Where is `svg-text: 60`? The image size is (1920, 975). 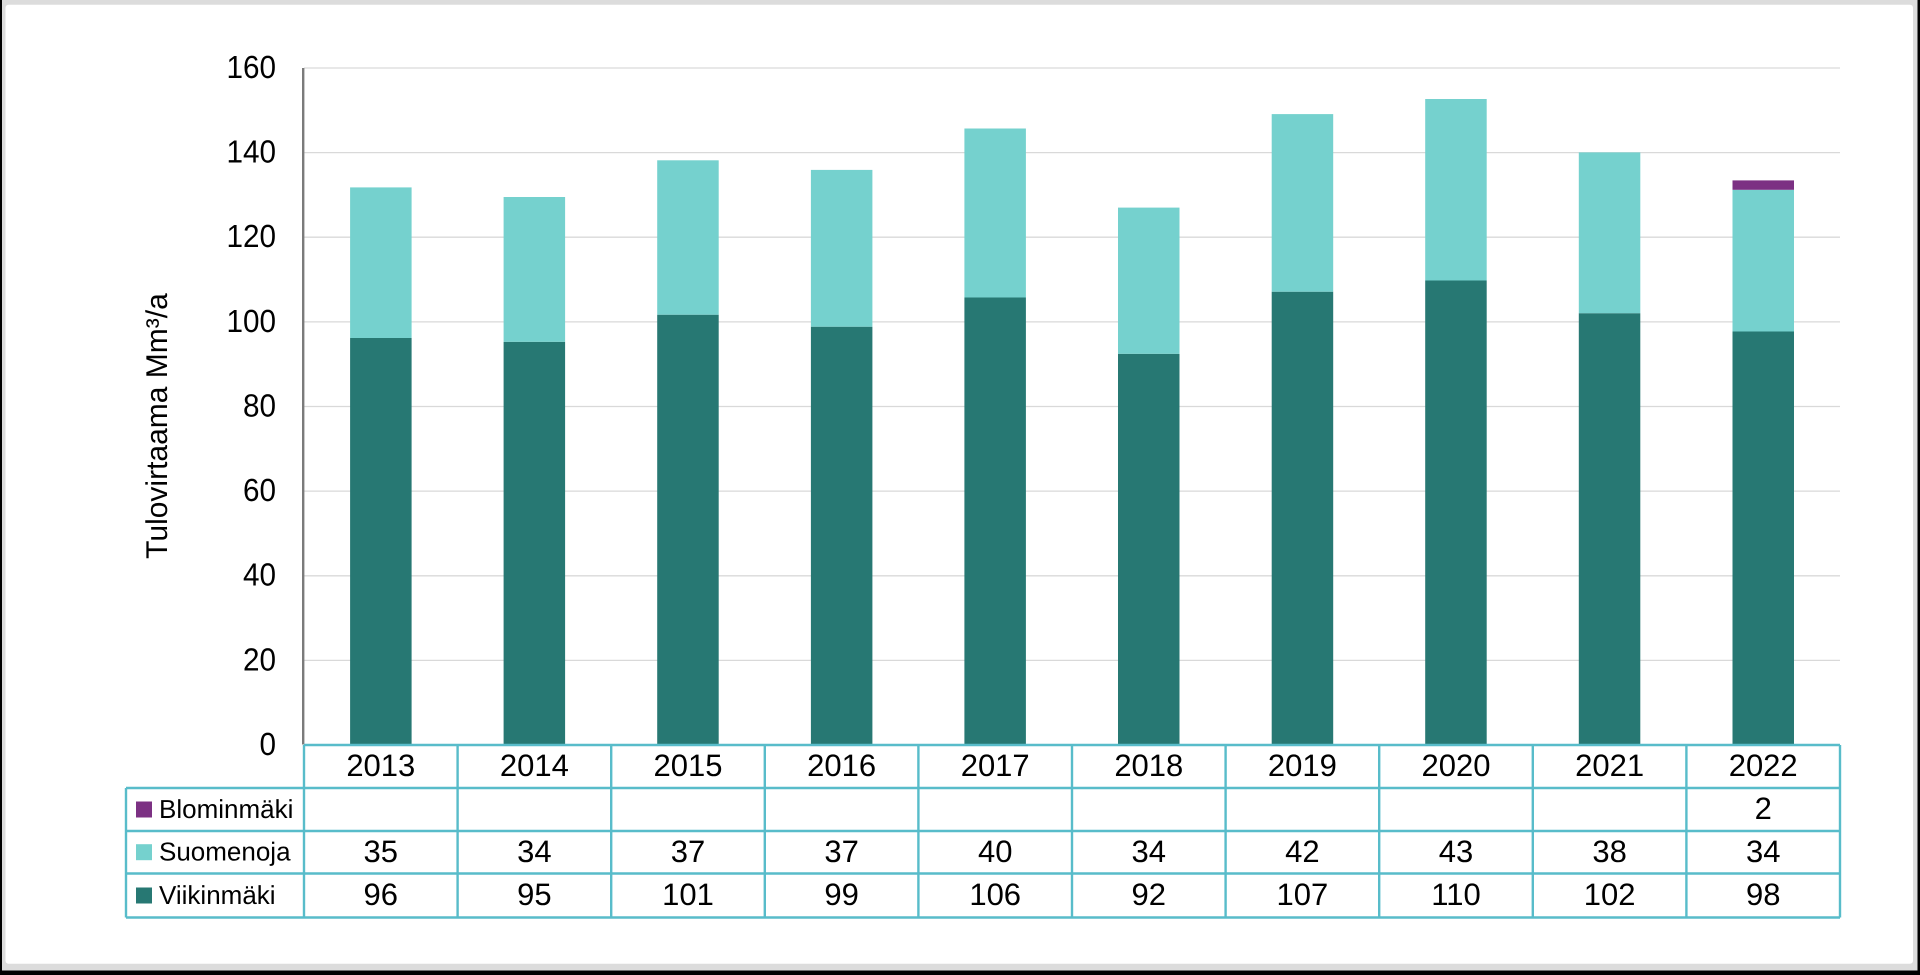
svg-text: 60 is located at coordinates (259, 490).